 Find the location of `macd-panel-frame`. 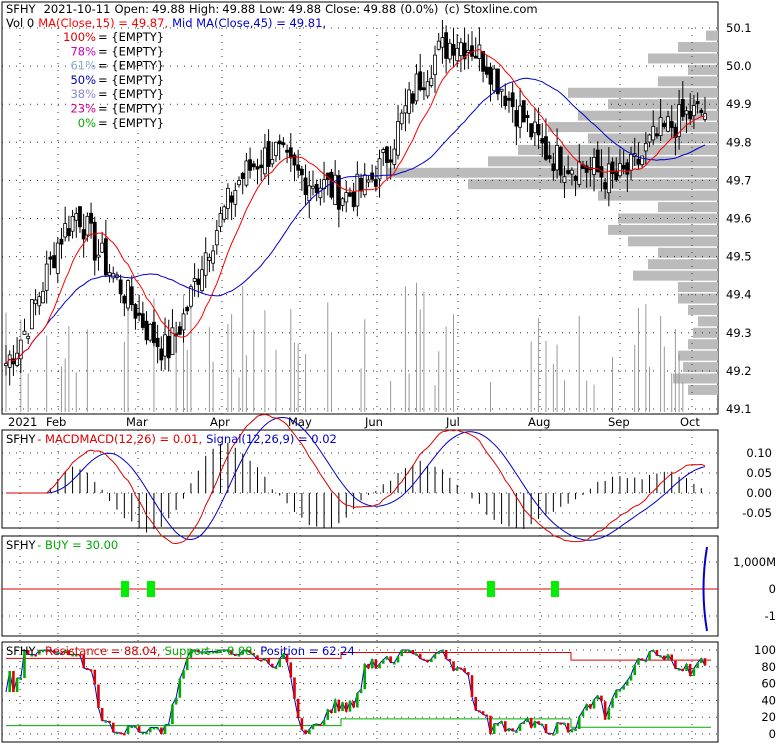

macd-panel-frame is located at coordinates (360, 479).